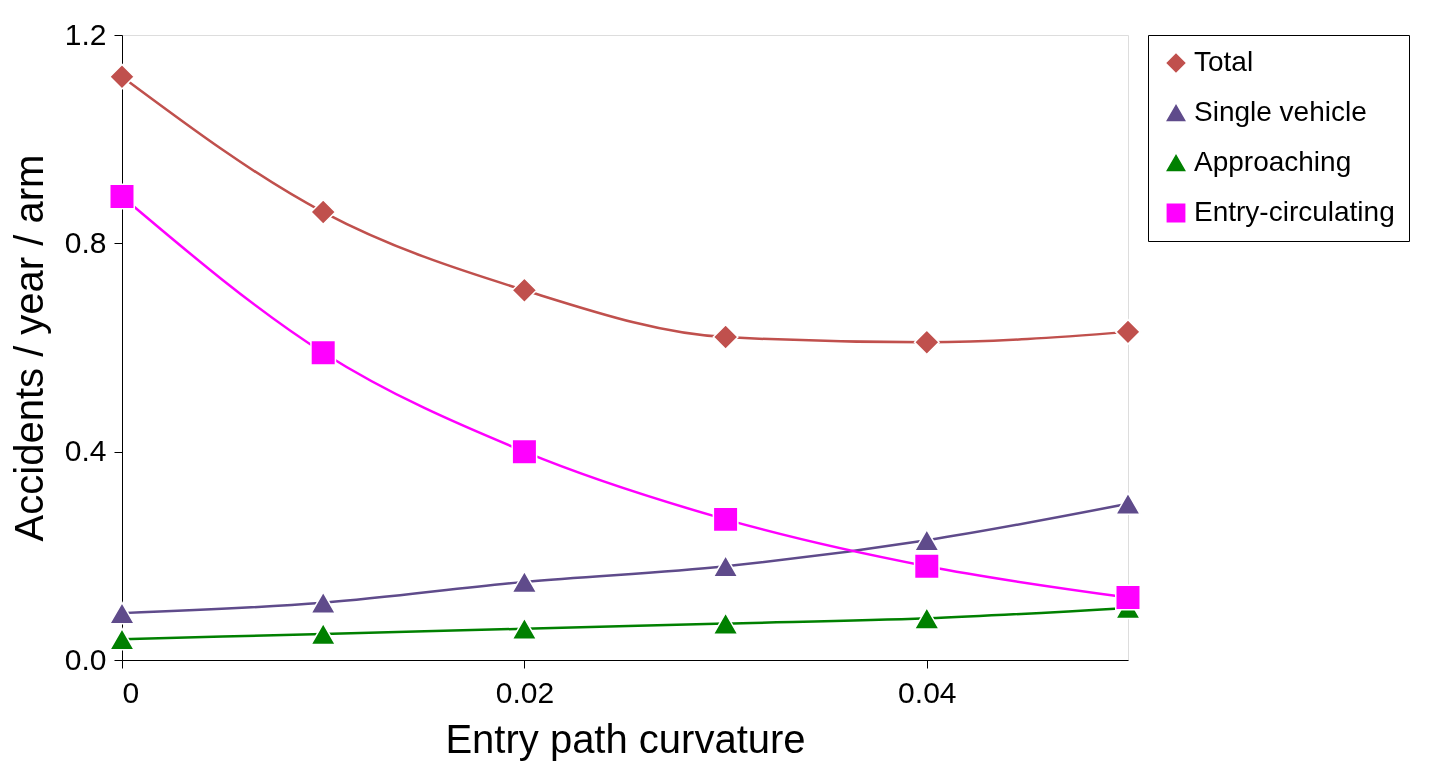 The width and height of the screenshot is (1446, 783). I want to click on y-tick-label: 0.4, so click(85, 451).